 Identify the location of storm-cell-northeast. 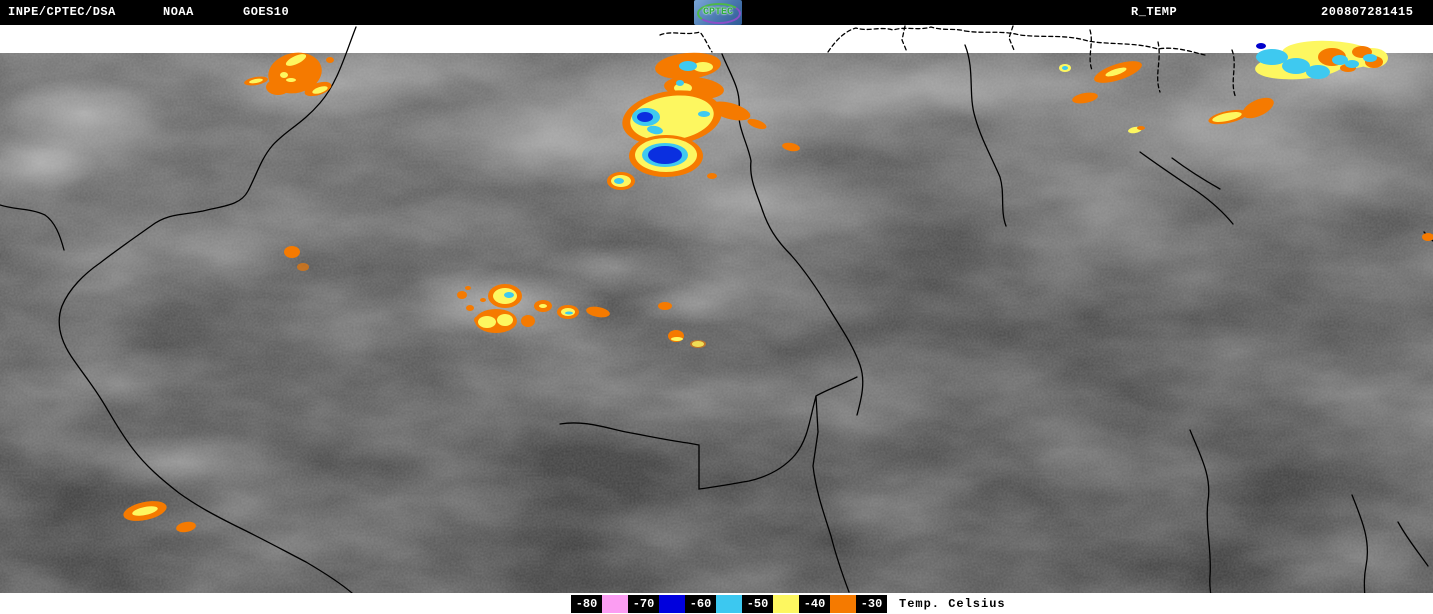
(1298, 82).